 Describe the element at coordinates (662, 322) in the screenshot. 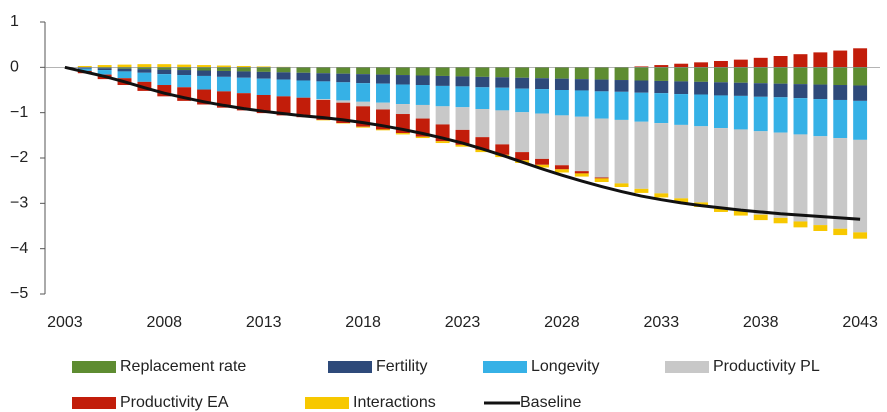

I see `x-tick-label: 2033` at that location.